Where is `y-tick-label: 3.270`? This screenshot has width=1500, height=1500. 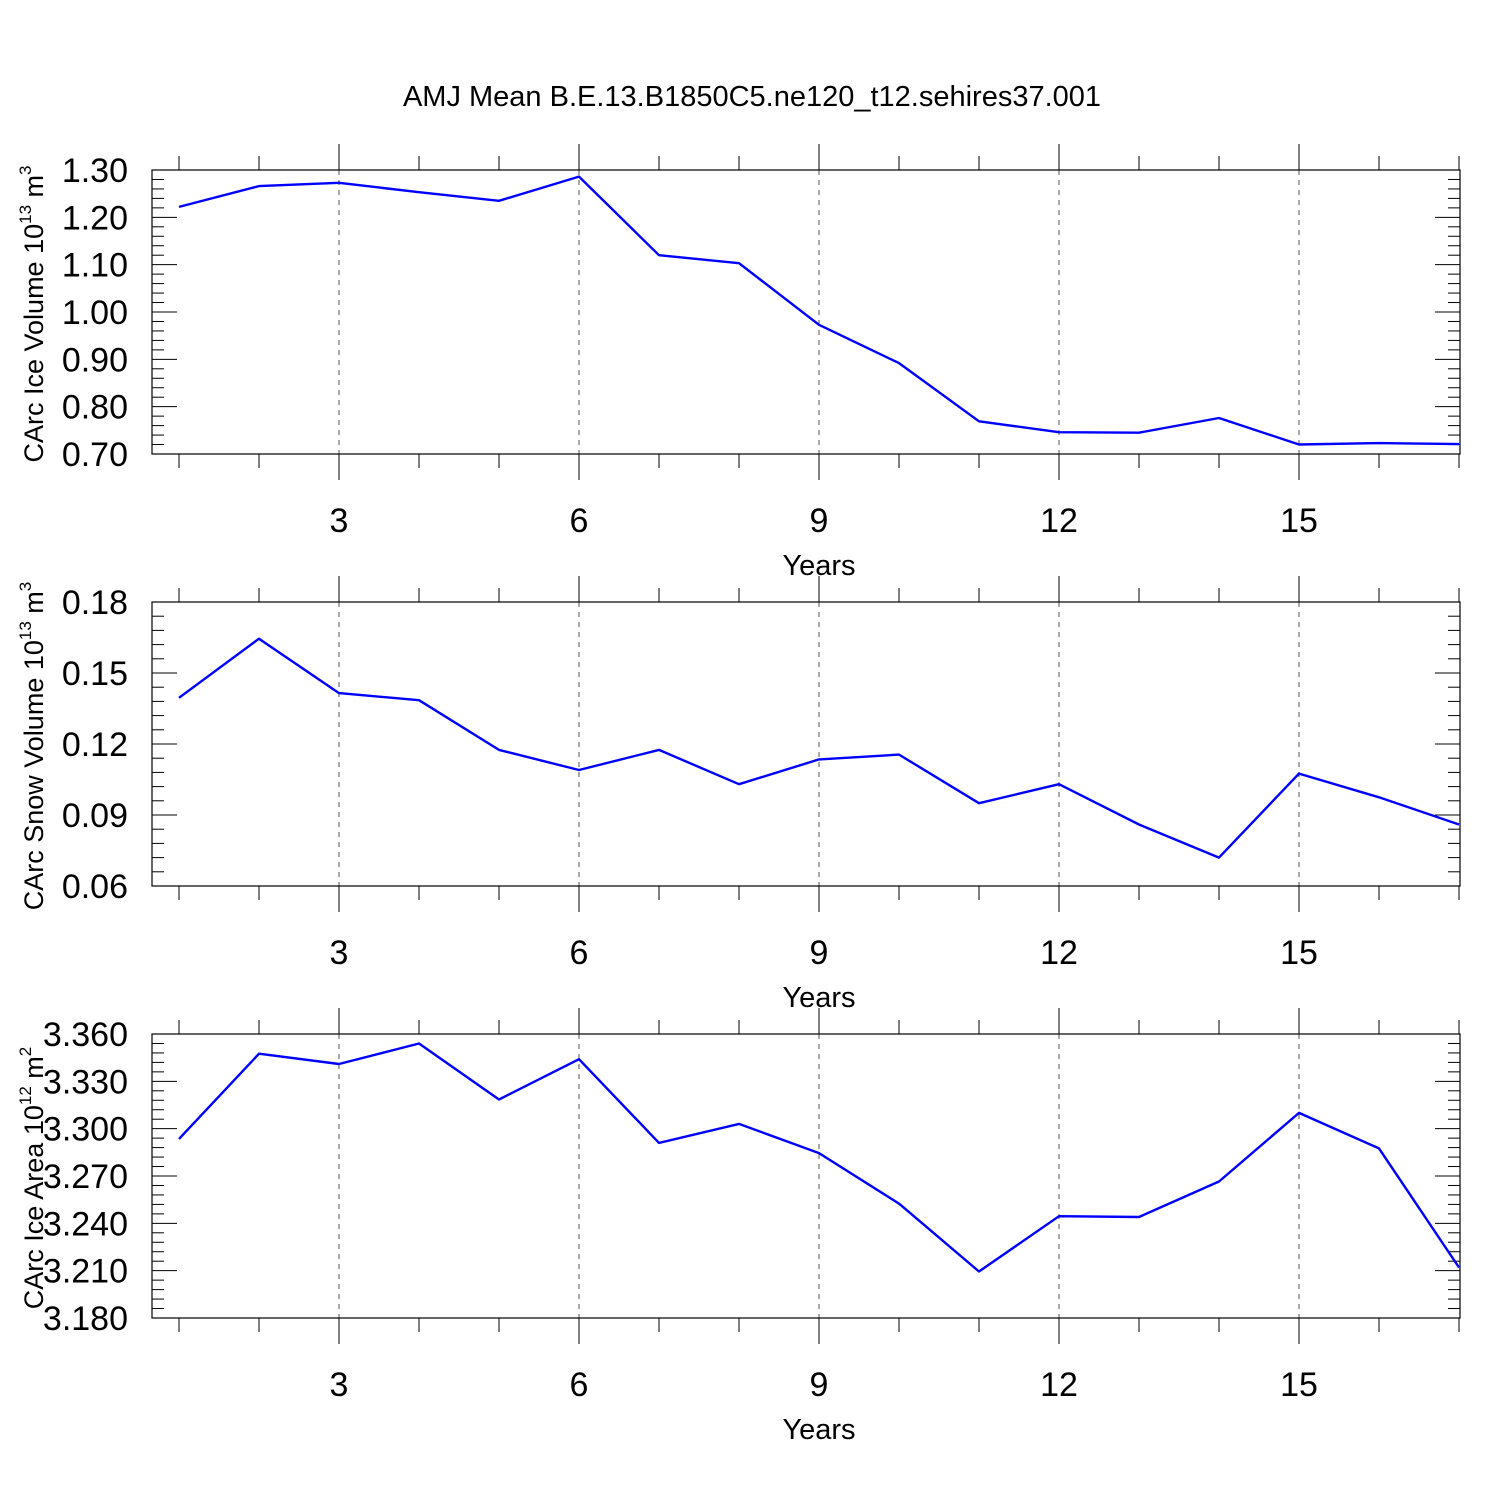
y-tick-label: 3.270 is located at coordinates (85, 1177).